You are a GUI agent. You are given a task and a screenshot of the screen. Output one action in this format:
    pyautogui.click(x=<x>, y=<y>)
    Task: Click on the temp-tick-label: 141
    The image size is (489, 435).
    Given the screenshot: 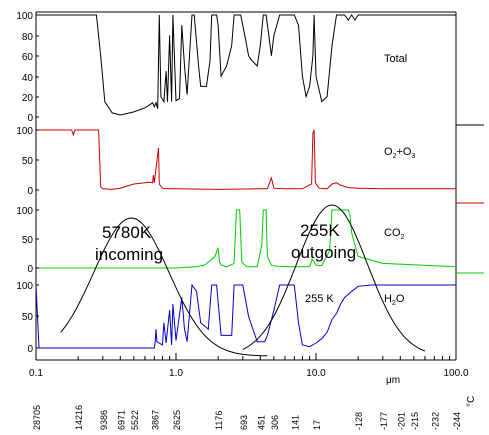 What is the action you would take?
    pyautogui.click(x=295, y=422)
    